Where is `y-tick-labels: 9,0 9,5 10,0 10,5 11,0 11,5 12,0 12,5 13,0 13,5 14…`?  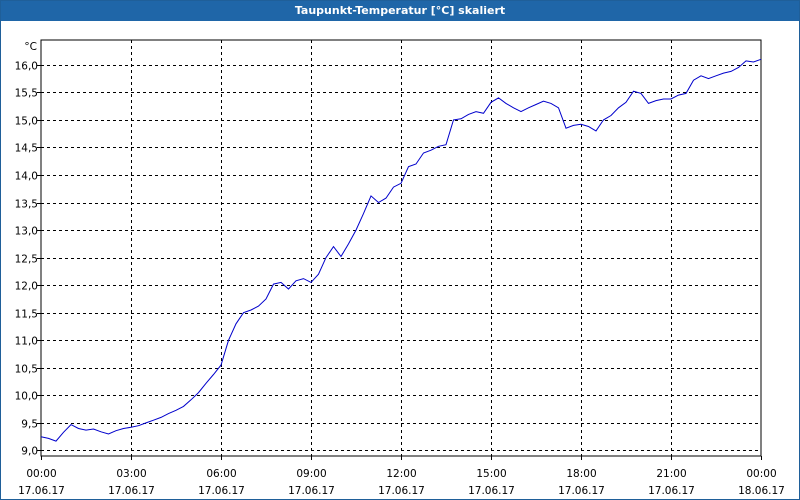
y-tick-labels: 9,0 9,5 10,0 10,5 11,0 11,5 12,0 12,5 13,0 13,5 14… is located at coordinates (26, 259).